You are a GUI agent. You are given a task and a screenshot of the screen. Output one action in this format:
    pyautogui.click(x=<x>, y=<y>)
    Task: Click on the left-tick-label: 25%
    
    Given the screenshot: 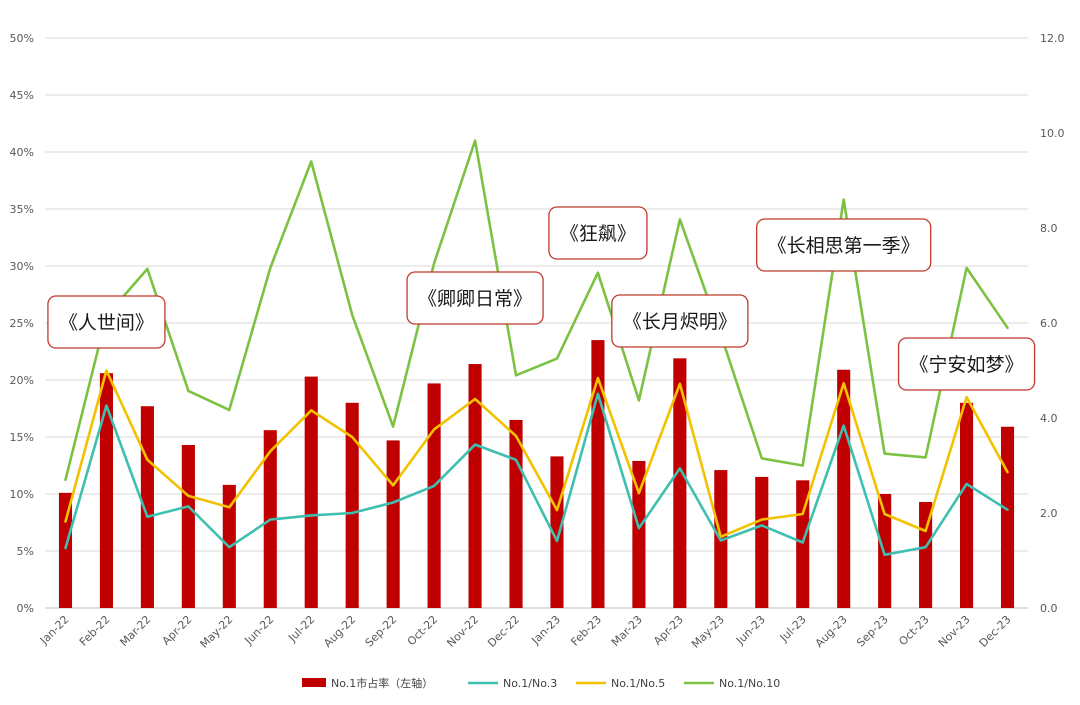 What is the action you would take?
    pyautogui.click(x=22, y=323)
    